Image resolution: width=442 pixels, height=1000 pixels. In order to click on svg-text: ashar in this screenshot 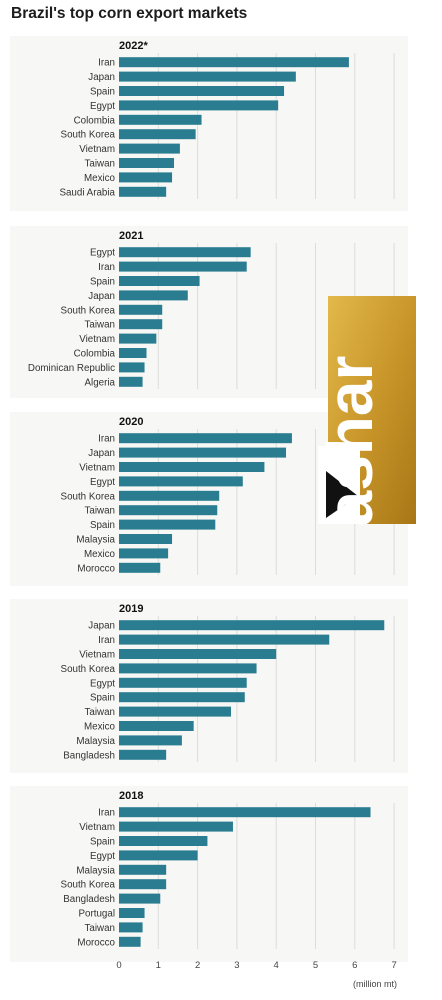, I will do `click(352, 441)`.